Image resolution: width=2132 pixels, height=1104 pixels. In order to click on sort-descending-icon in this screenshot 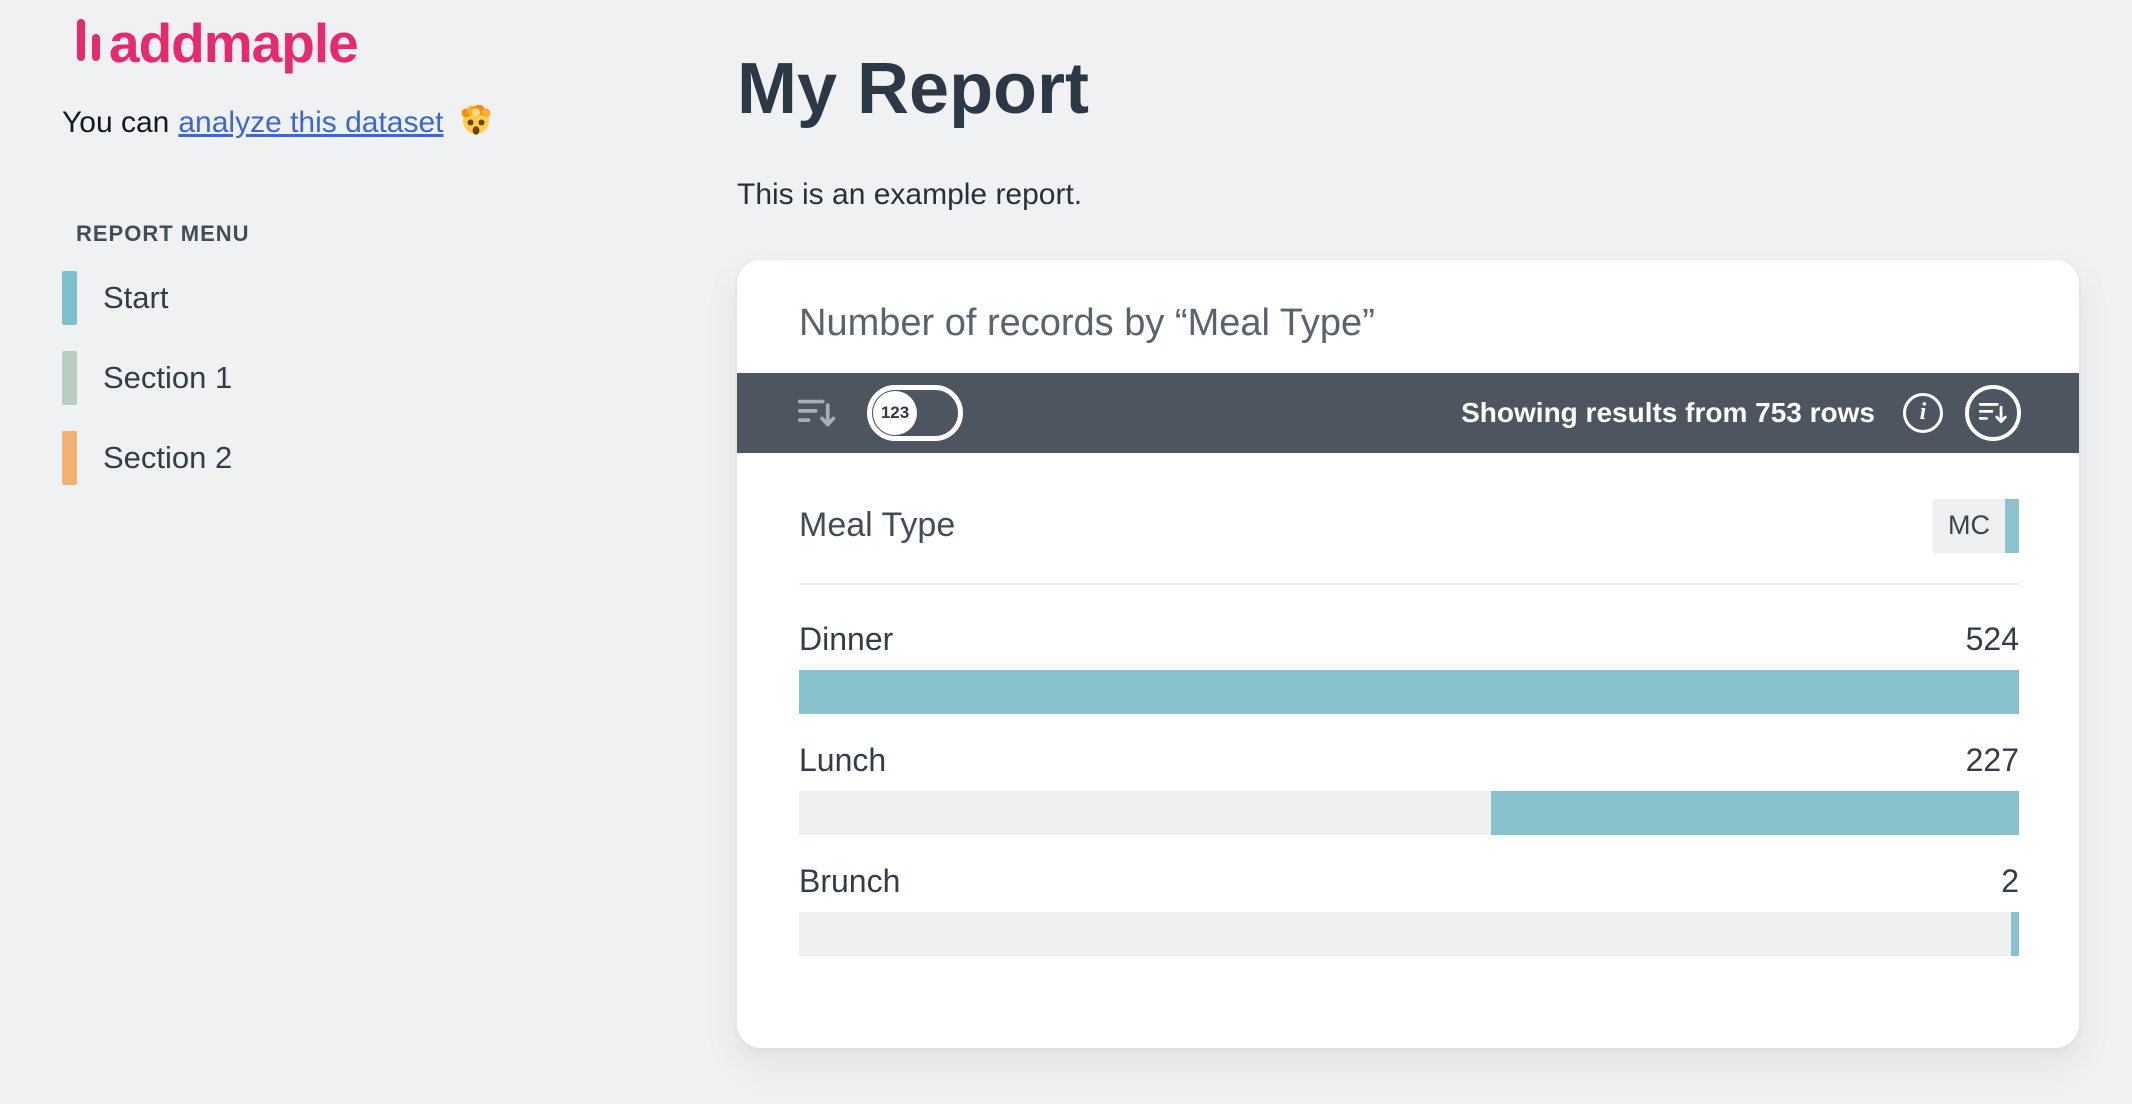, I will do `click(817, 413)`.